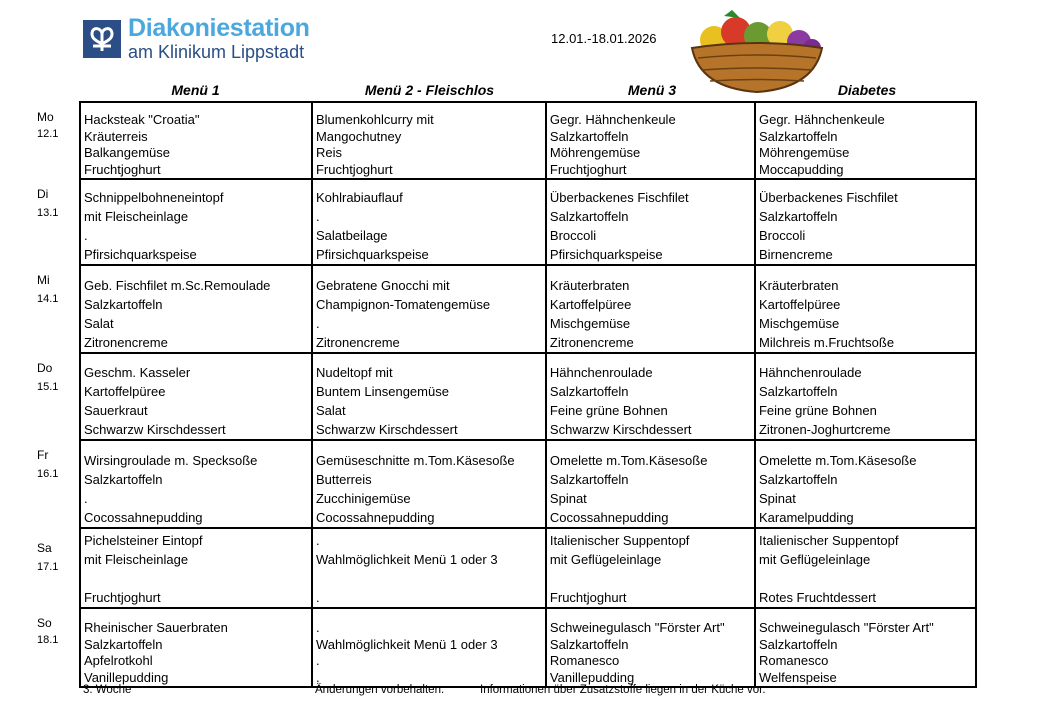 The height and width of the screenshot is (726, 1047). I want to click on footer-week: 3. Woche, so click(107, 690).